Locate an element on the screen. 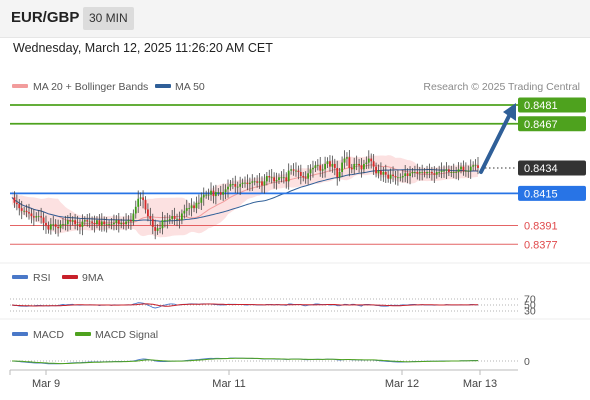  x-tick-label-2: Mar 12 is located at coordinates (402, 384).